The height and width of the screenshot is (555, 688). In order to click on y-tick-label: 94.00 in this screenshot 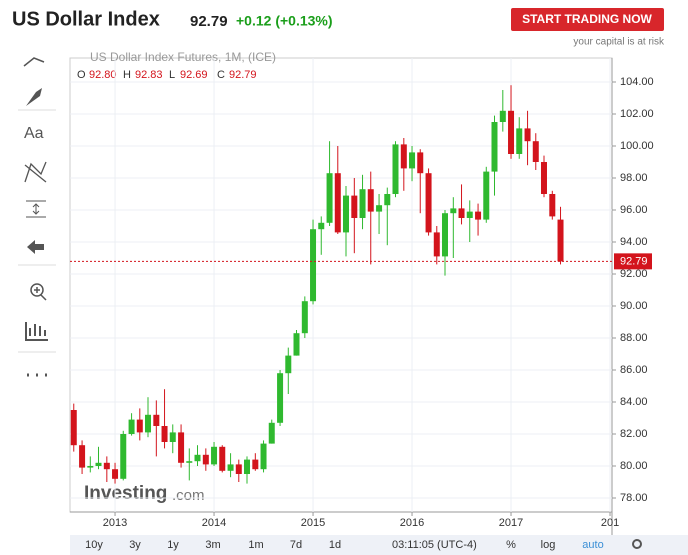, I will do `click(634, 242)`.